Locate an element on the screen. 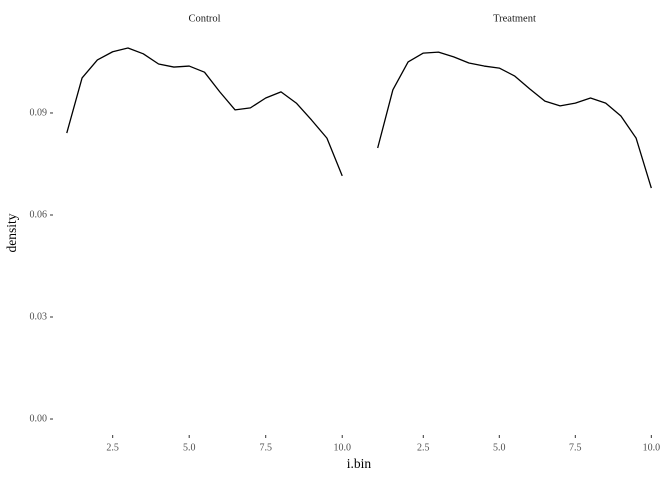  y-tick-label: 0.06 is located at coordinates (39, 214).